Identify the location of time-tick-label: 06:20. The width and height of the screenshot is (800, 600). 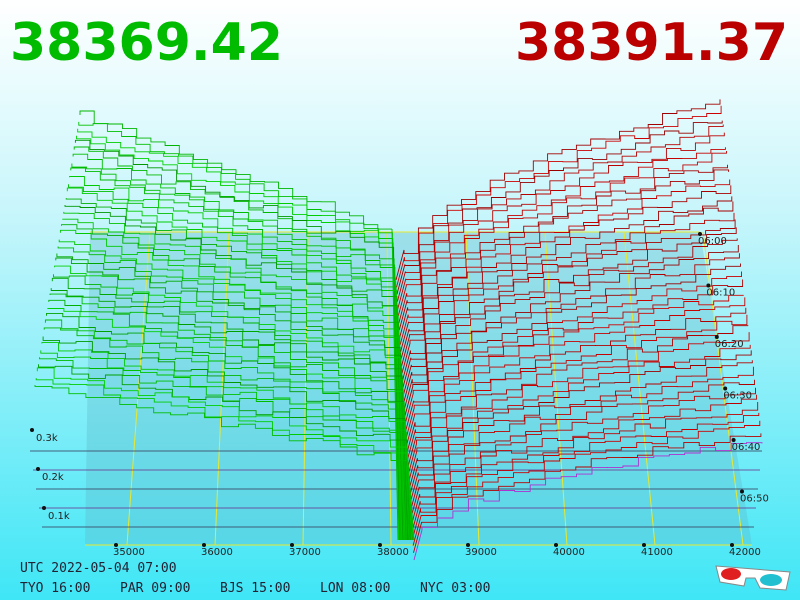
(729, 344).